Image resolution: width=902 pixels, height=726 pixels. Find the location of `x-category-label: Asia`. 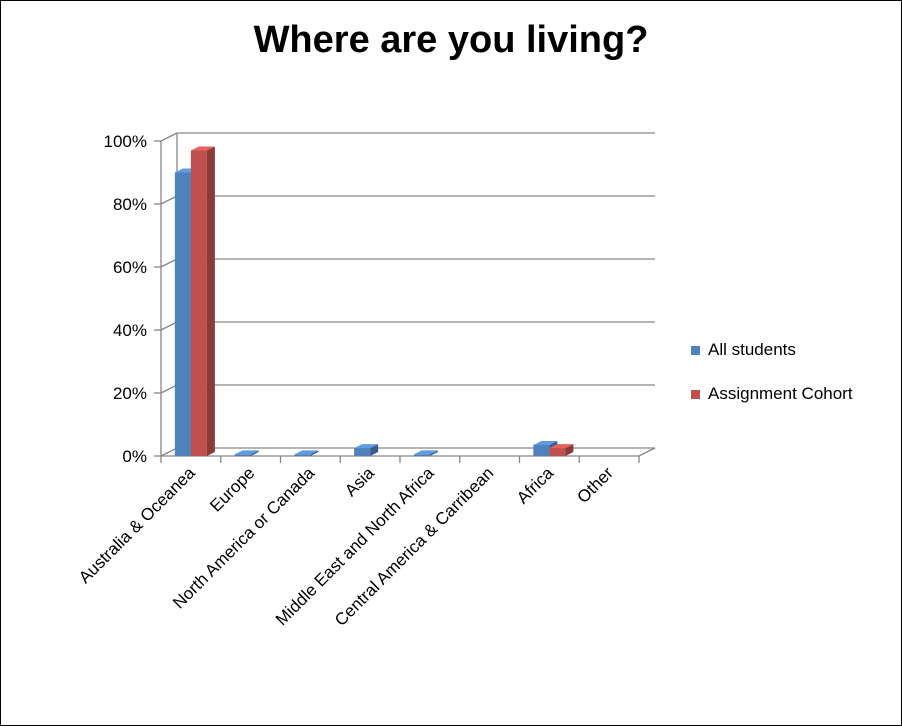

x-category-label: Asia is located at coordinates (359, 481).